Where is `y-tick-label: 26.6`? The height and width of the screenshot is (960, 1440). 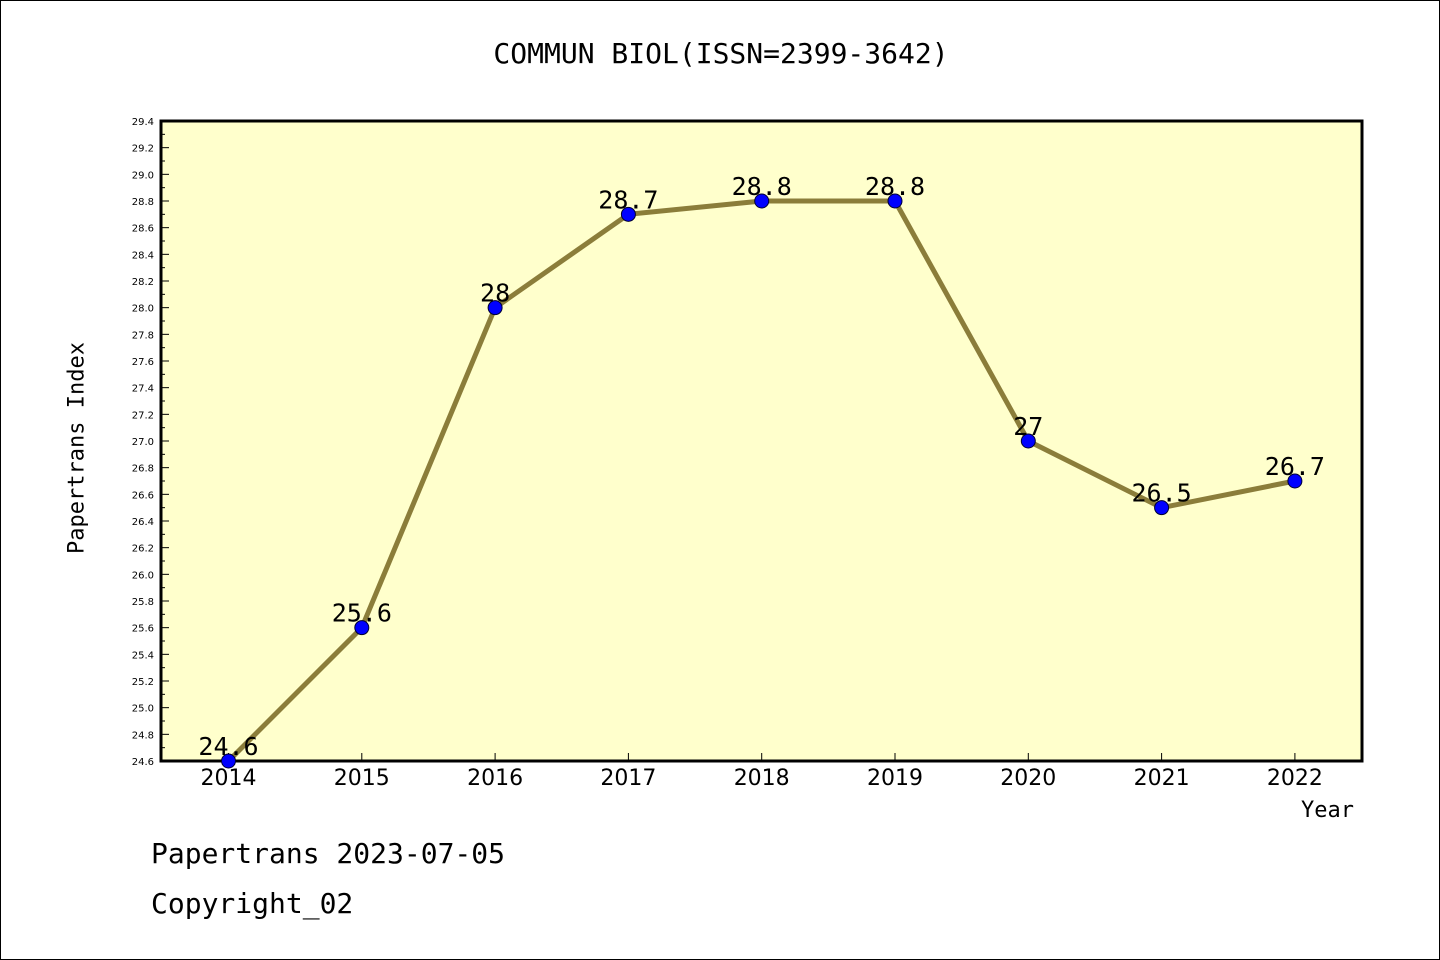 y-tick-label: 26.6 is located at coordinates (143, 495).